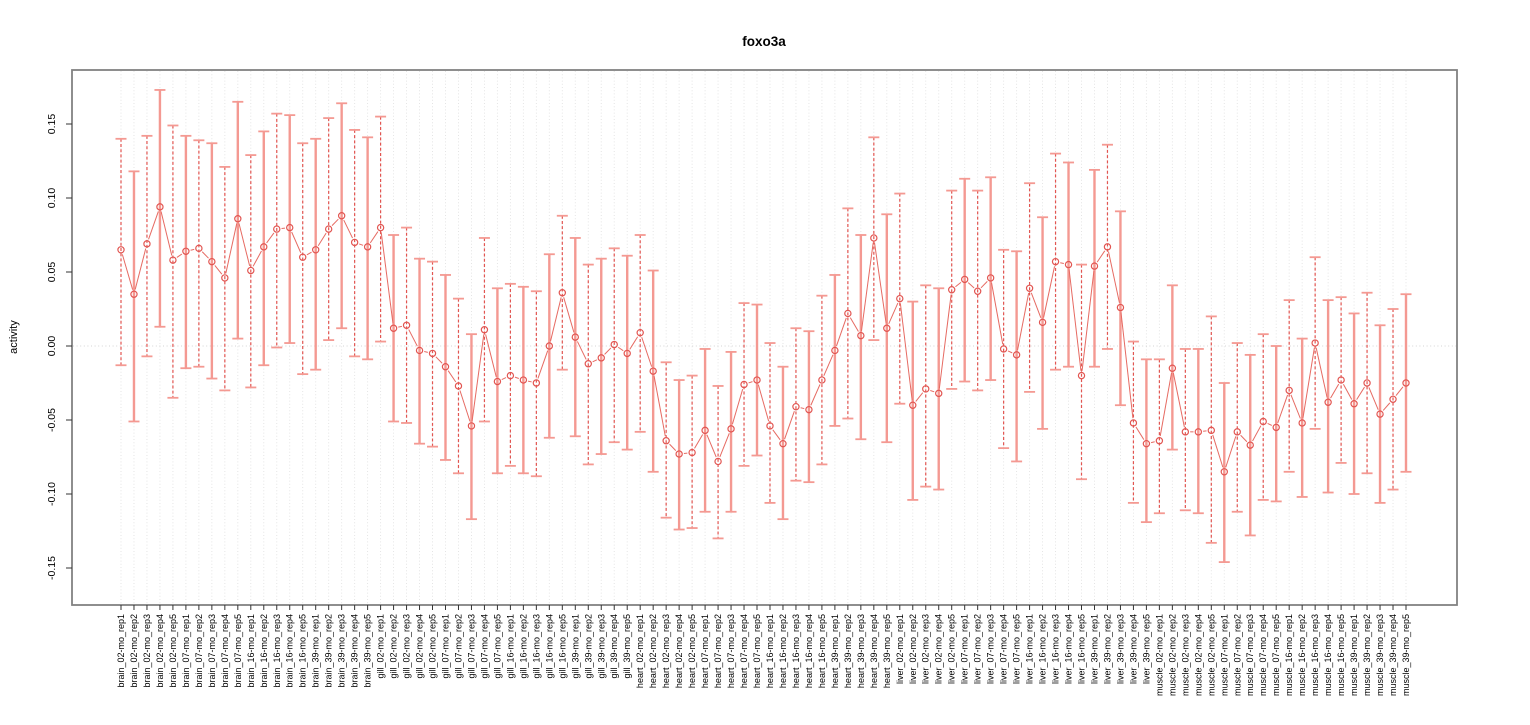  I want to click on x-tick-label: muscle_07-mo_rep1, so click(1224, 655).